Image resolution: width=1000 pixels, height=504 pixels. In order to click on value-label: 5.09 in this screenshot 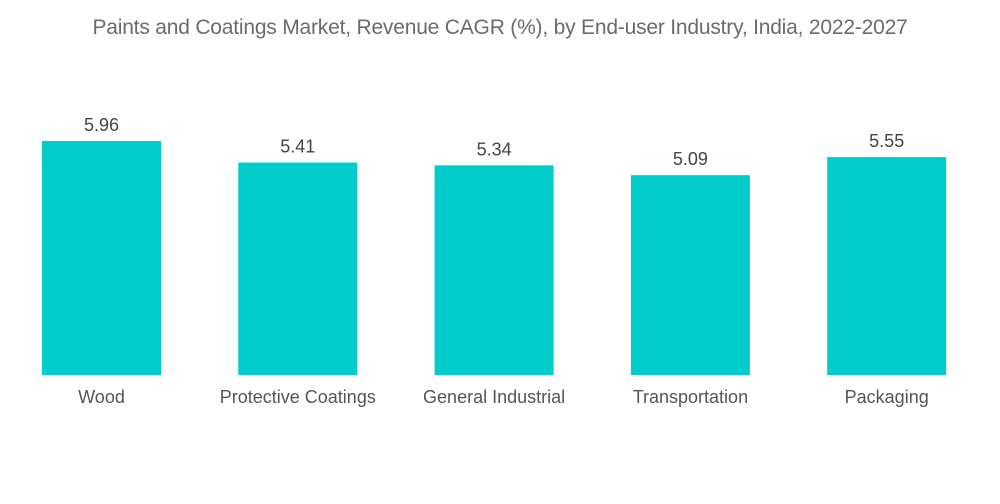, I will do `click(690, 159)`.